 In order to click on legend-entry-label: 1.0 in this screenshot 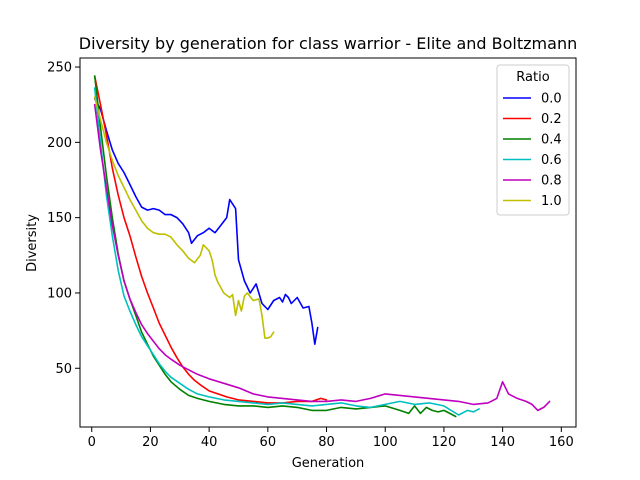, I will do `click(551, 201)`.